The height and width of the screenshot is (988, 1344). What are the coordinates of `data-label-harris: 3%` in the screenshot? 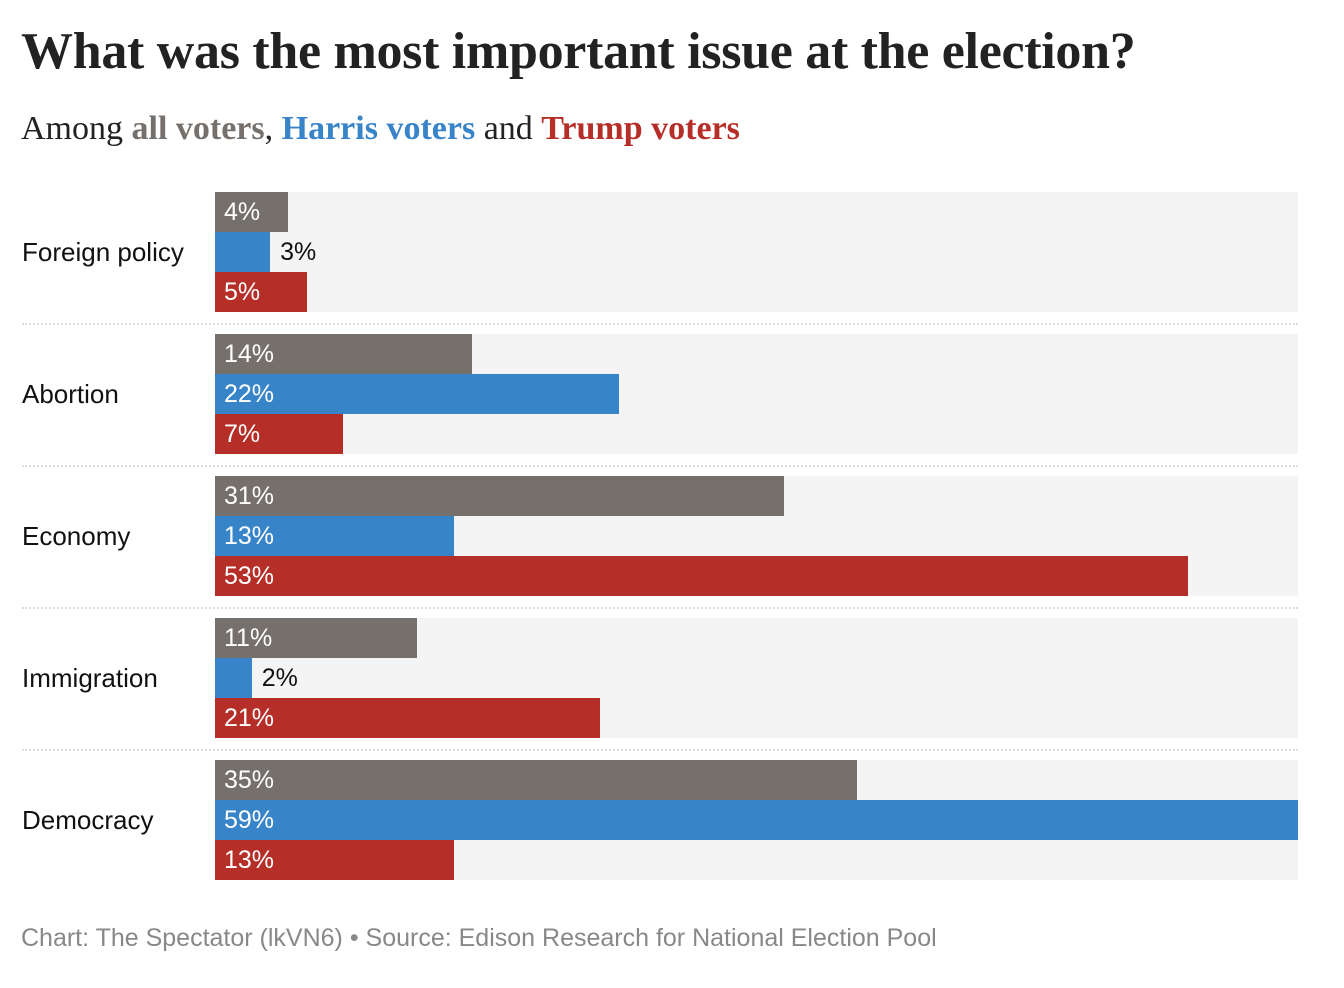 It's located at (298, 252).